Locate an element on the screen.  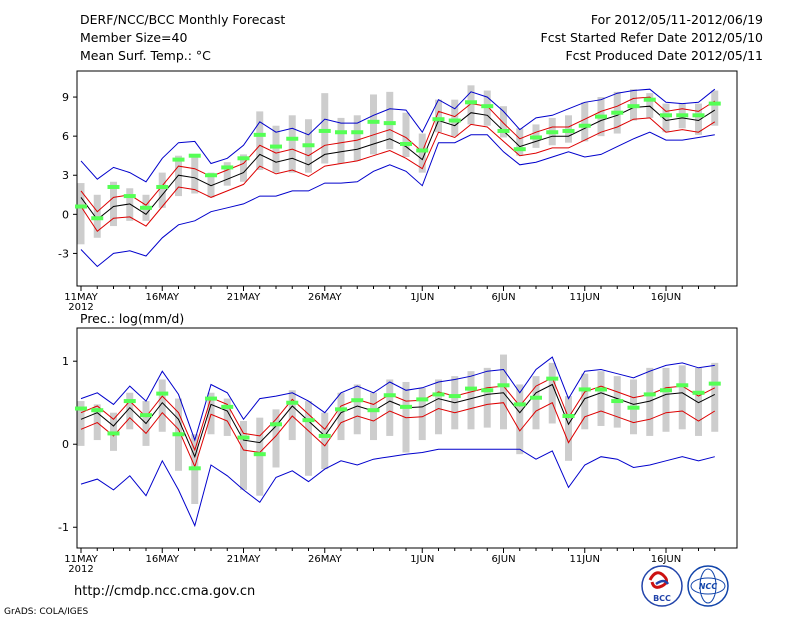
prec-xtick-label: 21MAY is located at coordinates (244, 559).